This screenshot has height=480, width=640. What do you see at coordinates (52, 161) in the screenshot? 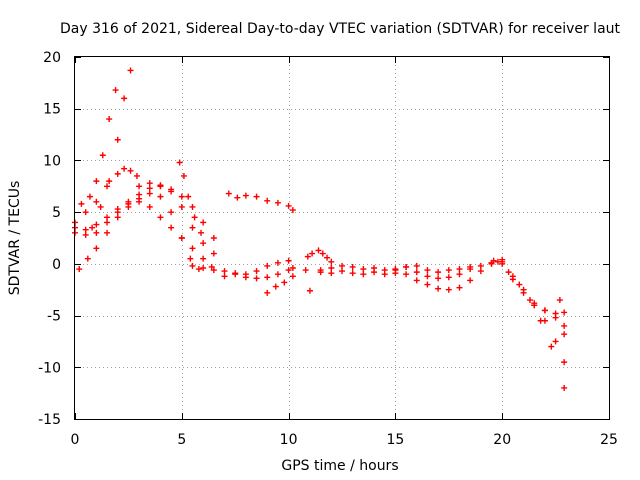
I see `y-tick-label: 10` at bounding box center [52, 161].